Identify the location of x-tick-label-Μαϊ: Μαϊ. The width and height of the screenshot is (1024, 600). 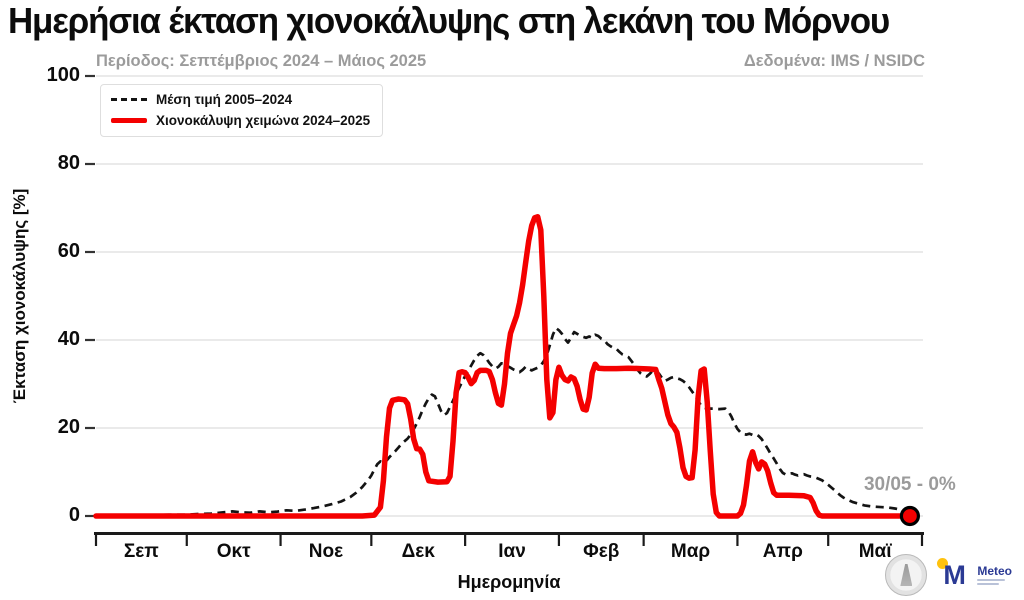
(875, 551).